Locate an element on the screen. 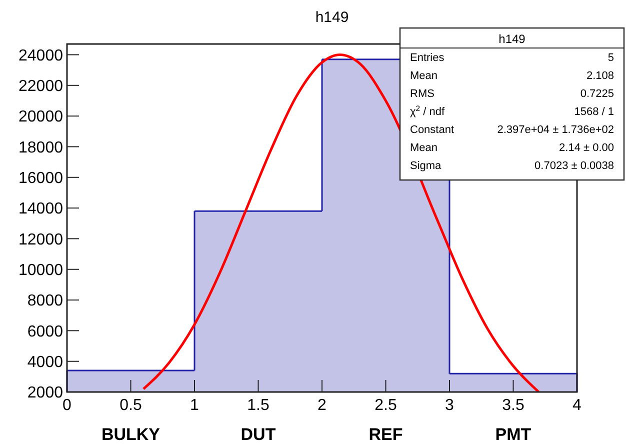 The width and height of the screenshot is (626, 446). y-tick-label: 2000 is located at coordinates (45, 393).